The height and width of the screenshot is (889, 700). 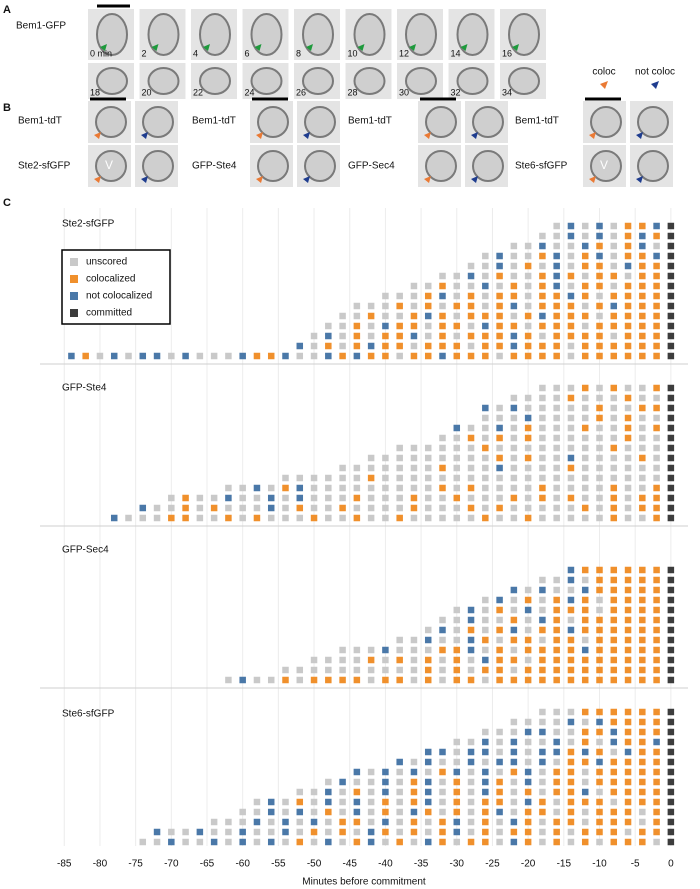 What do you see at coordinates (214, 121) in the screenshot?
I see `channel-label: Bem1-tdT` at bounding box center [214, 121].